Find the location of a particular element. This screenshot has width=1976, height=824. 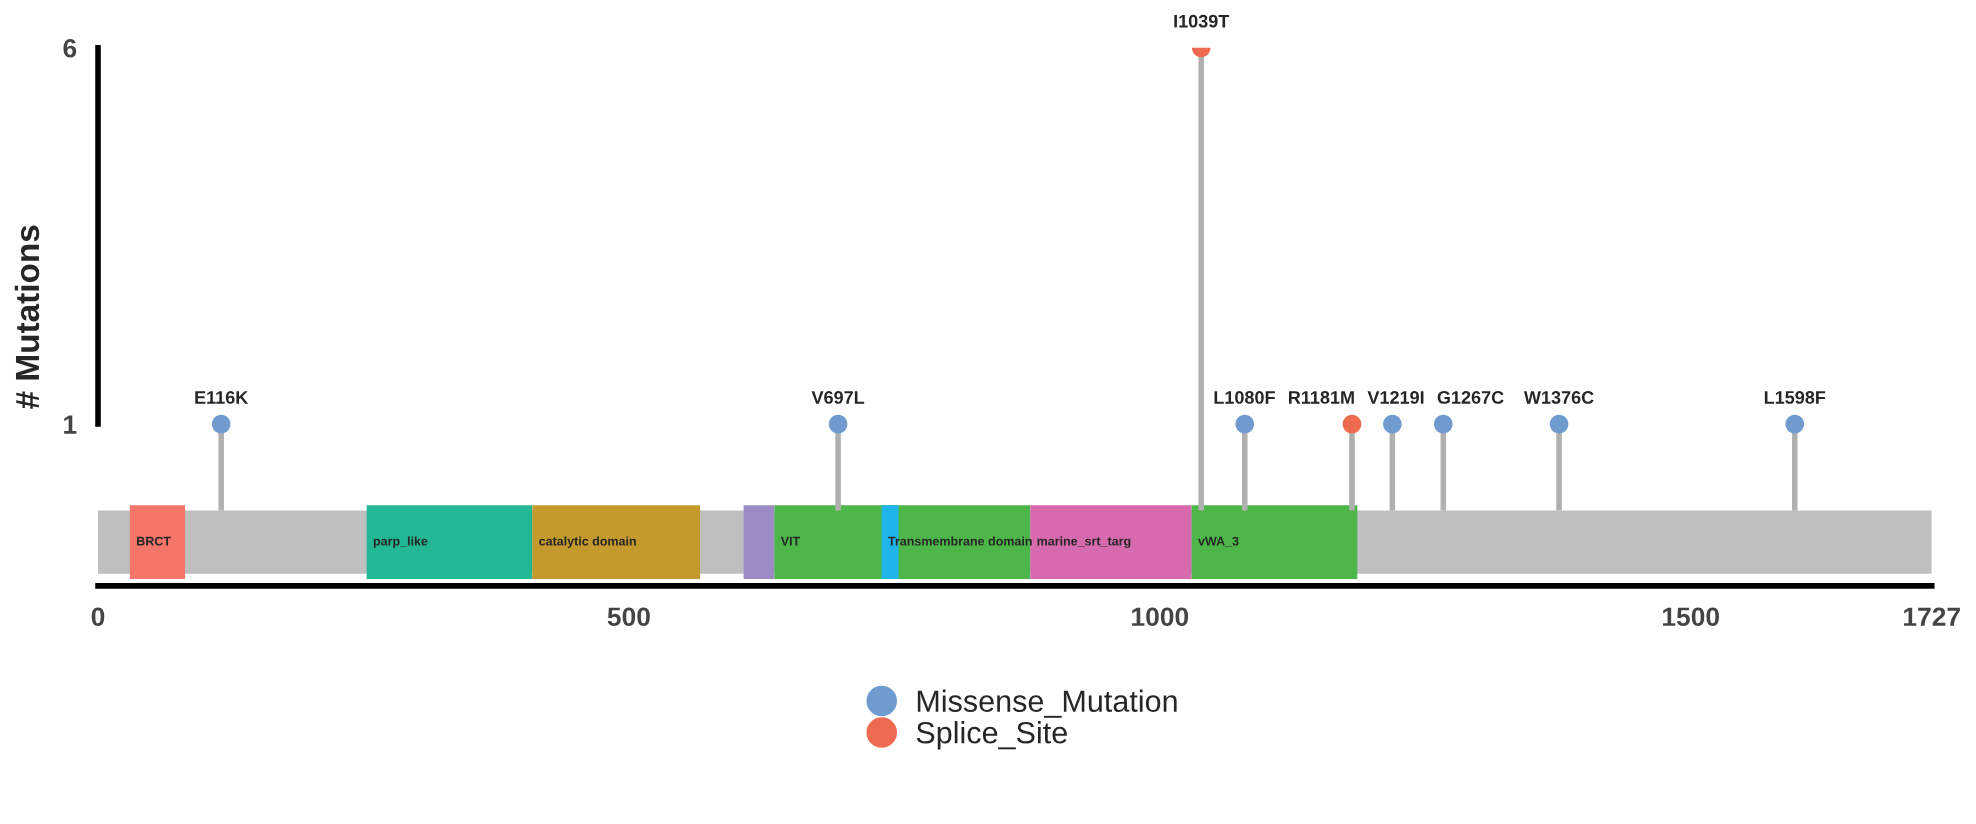

data-label: L1080F is located at coordinates (1244, 397).